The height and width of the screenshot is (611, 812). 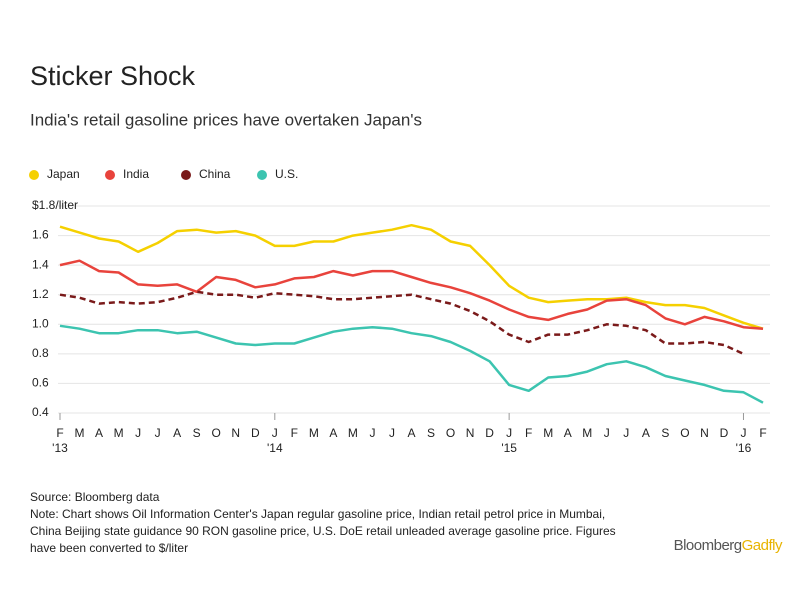 What do you see at coordinates (113, 76) in the screenshot?
I see `chart-title: Sticker Shock` at bounding box center [113, 76].